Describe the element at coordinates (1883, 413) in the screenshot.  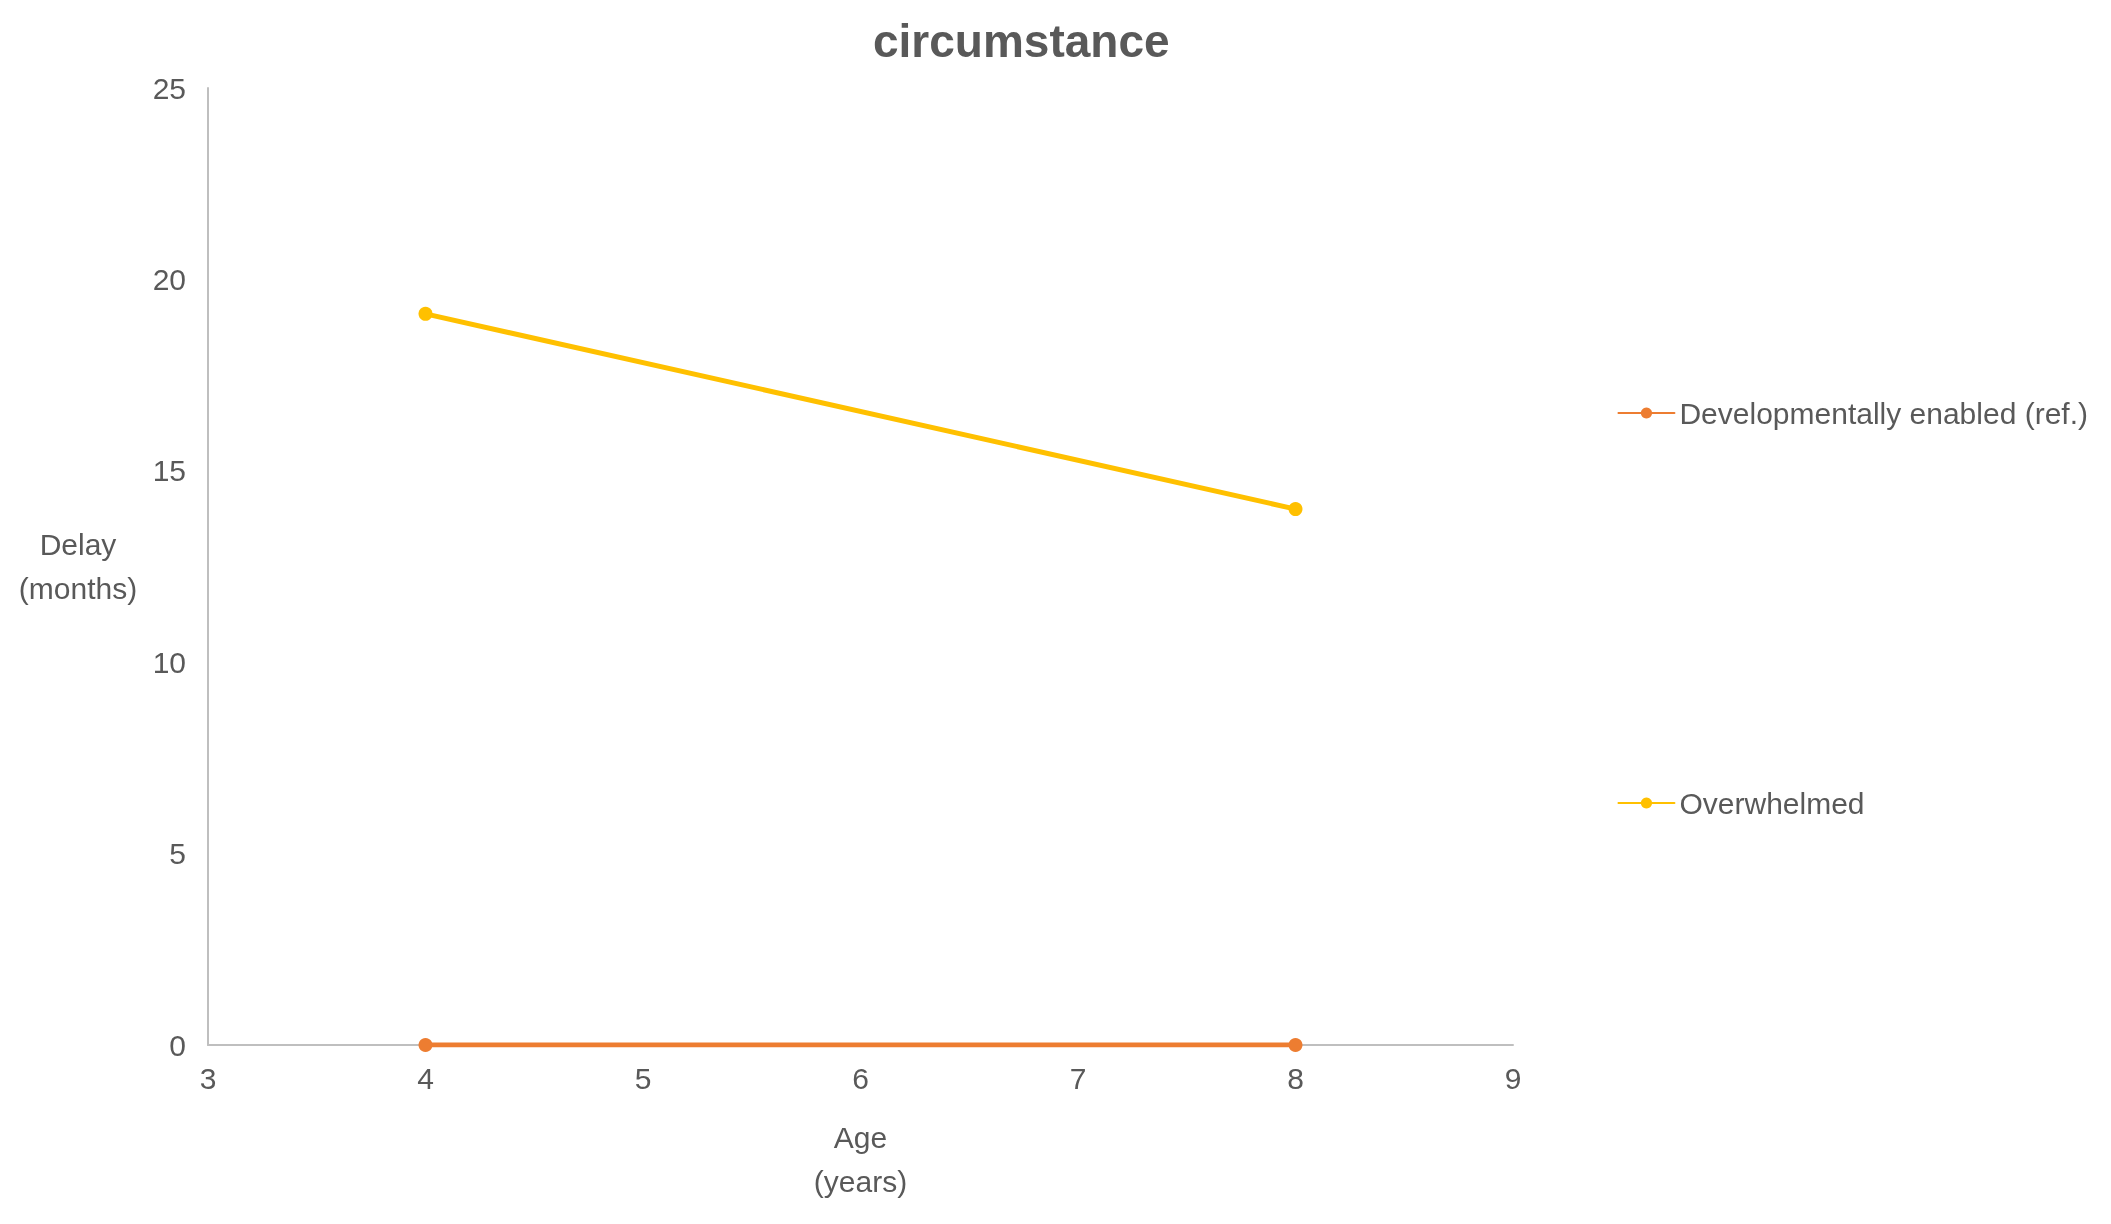
I see `legend-label: Developmentally enabled (ref.)` at that location.